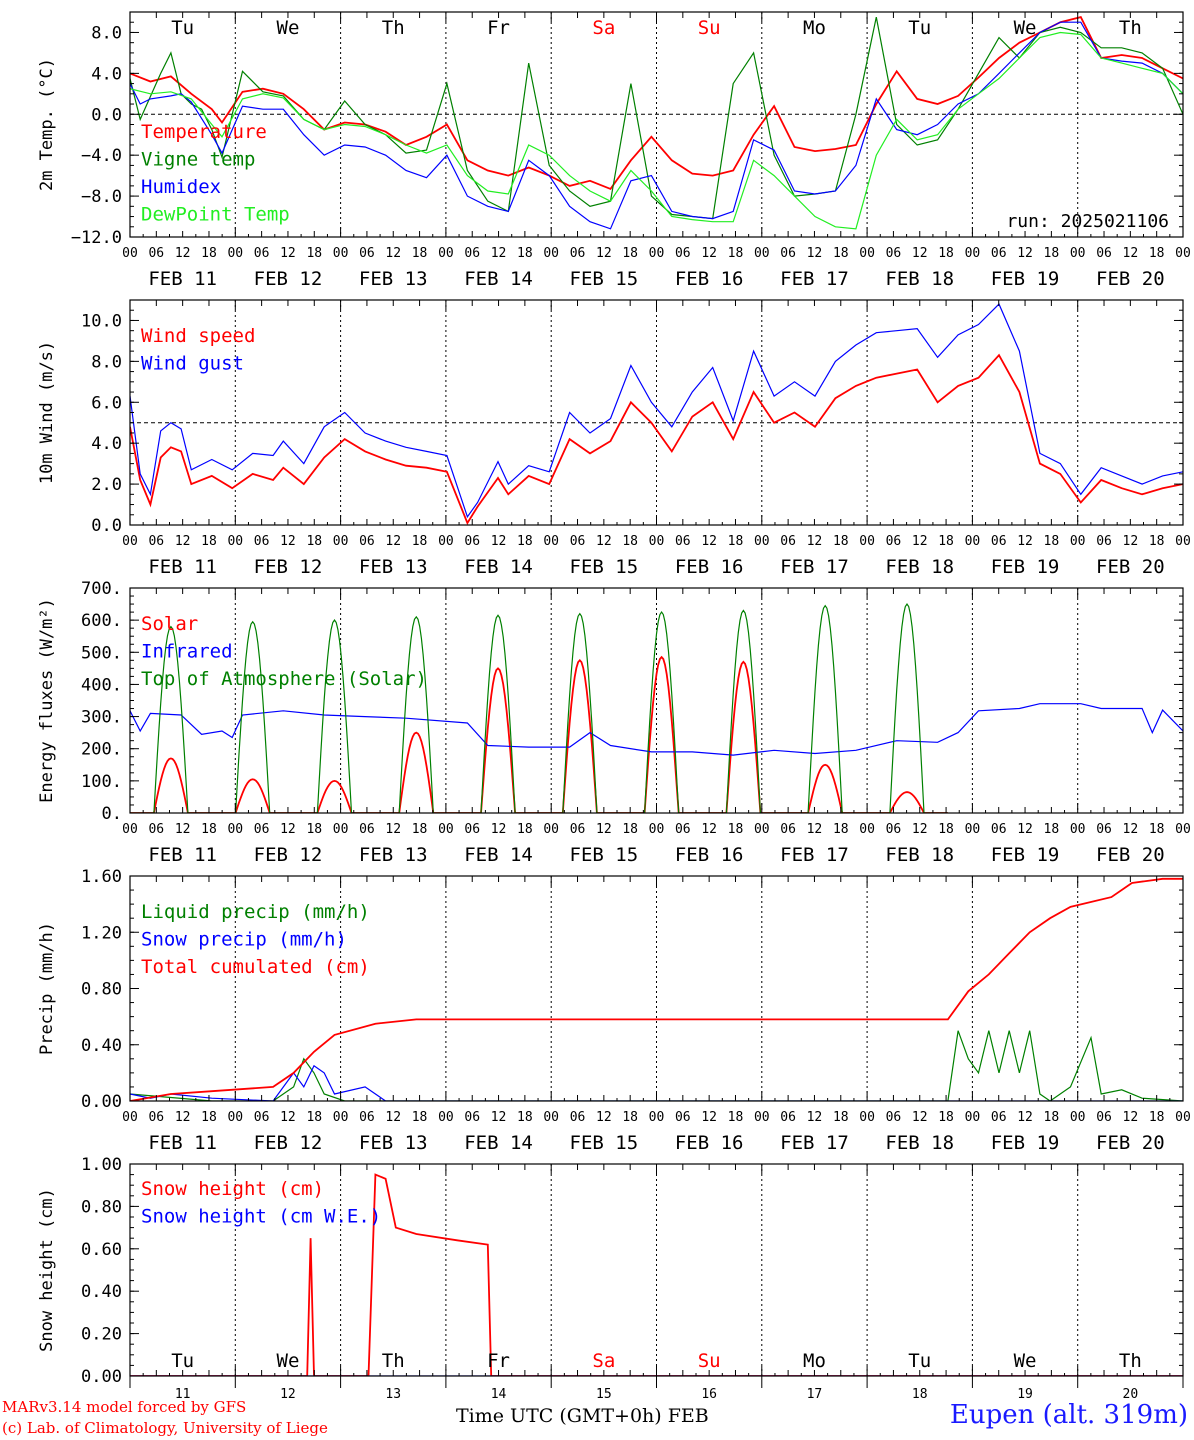 The height and width of the screenshot is (1440, 1194). I want to click on y-tick-label: 300., so click(101, 718).